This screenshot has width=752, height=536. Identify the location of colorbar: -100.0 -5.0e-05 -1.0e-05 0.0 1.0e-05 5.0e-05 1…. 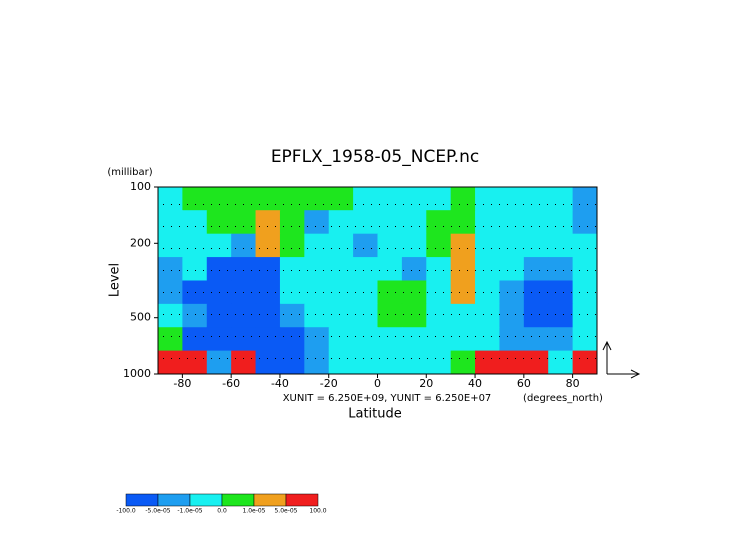
(221, 504).